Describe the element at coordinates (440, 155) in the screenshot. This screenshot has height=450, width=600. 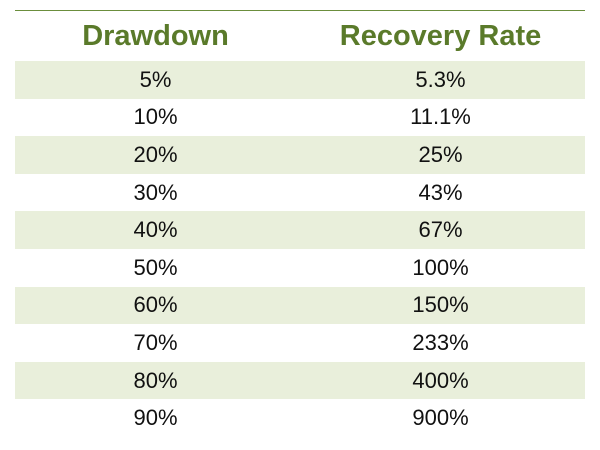
I see `cell-recovery-rate: 25%` at that location.